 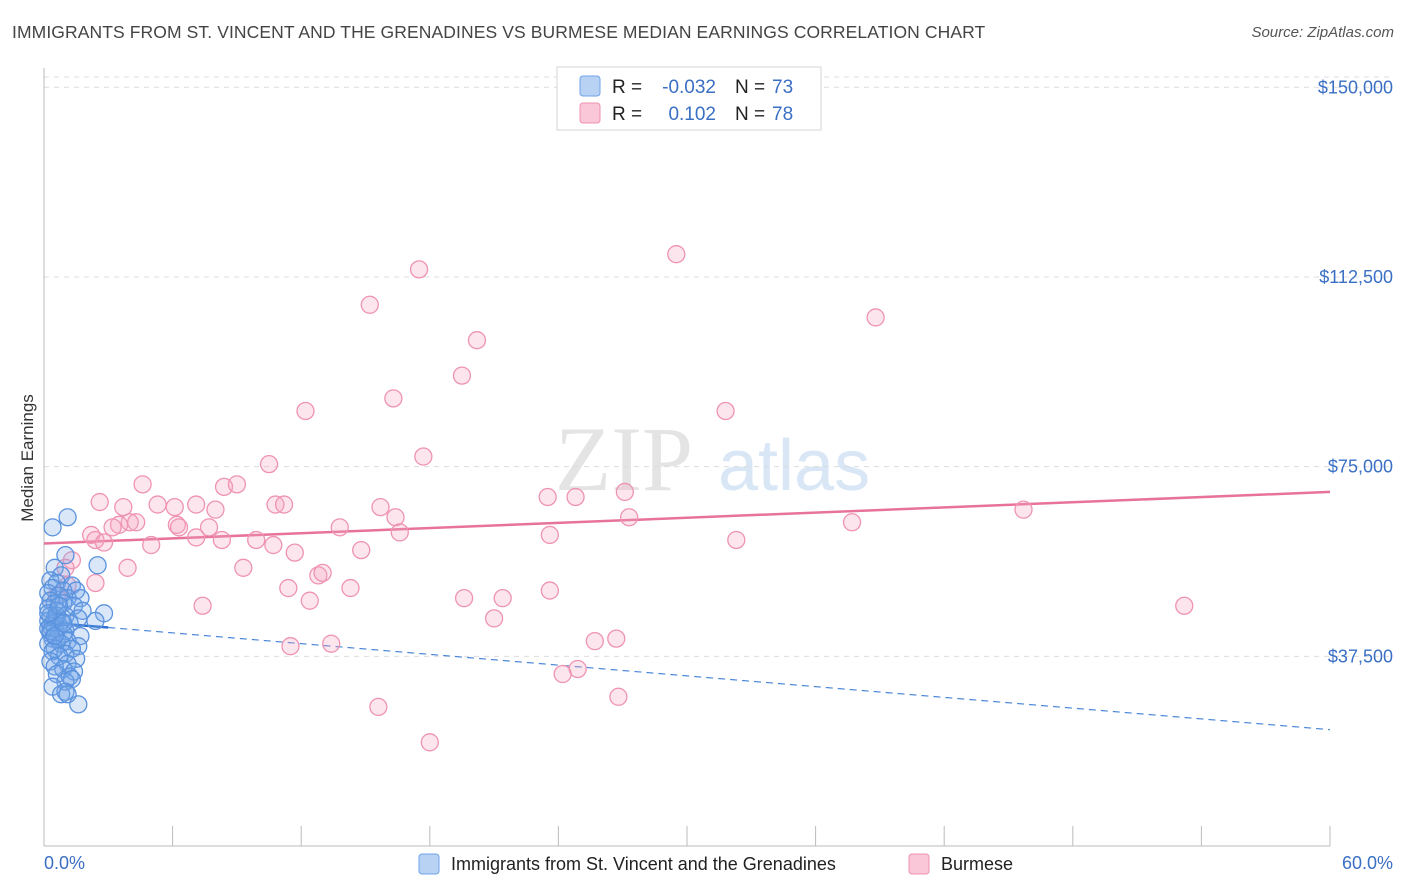 I want to click on y-tick-label: $75,000, so click(x=1360, y=467).